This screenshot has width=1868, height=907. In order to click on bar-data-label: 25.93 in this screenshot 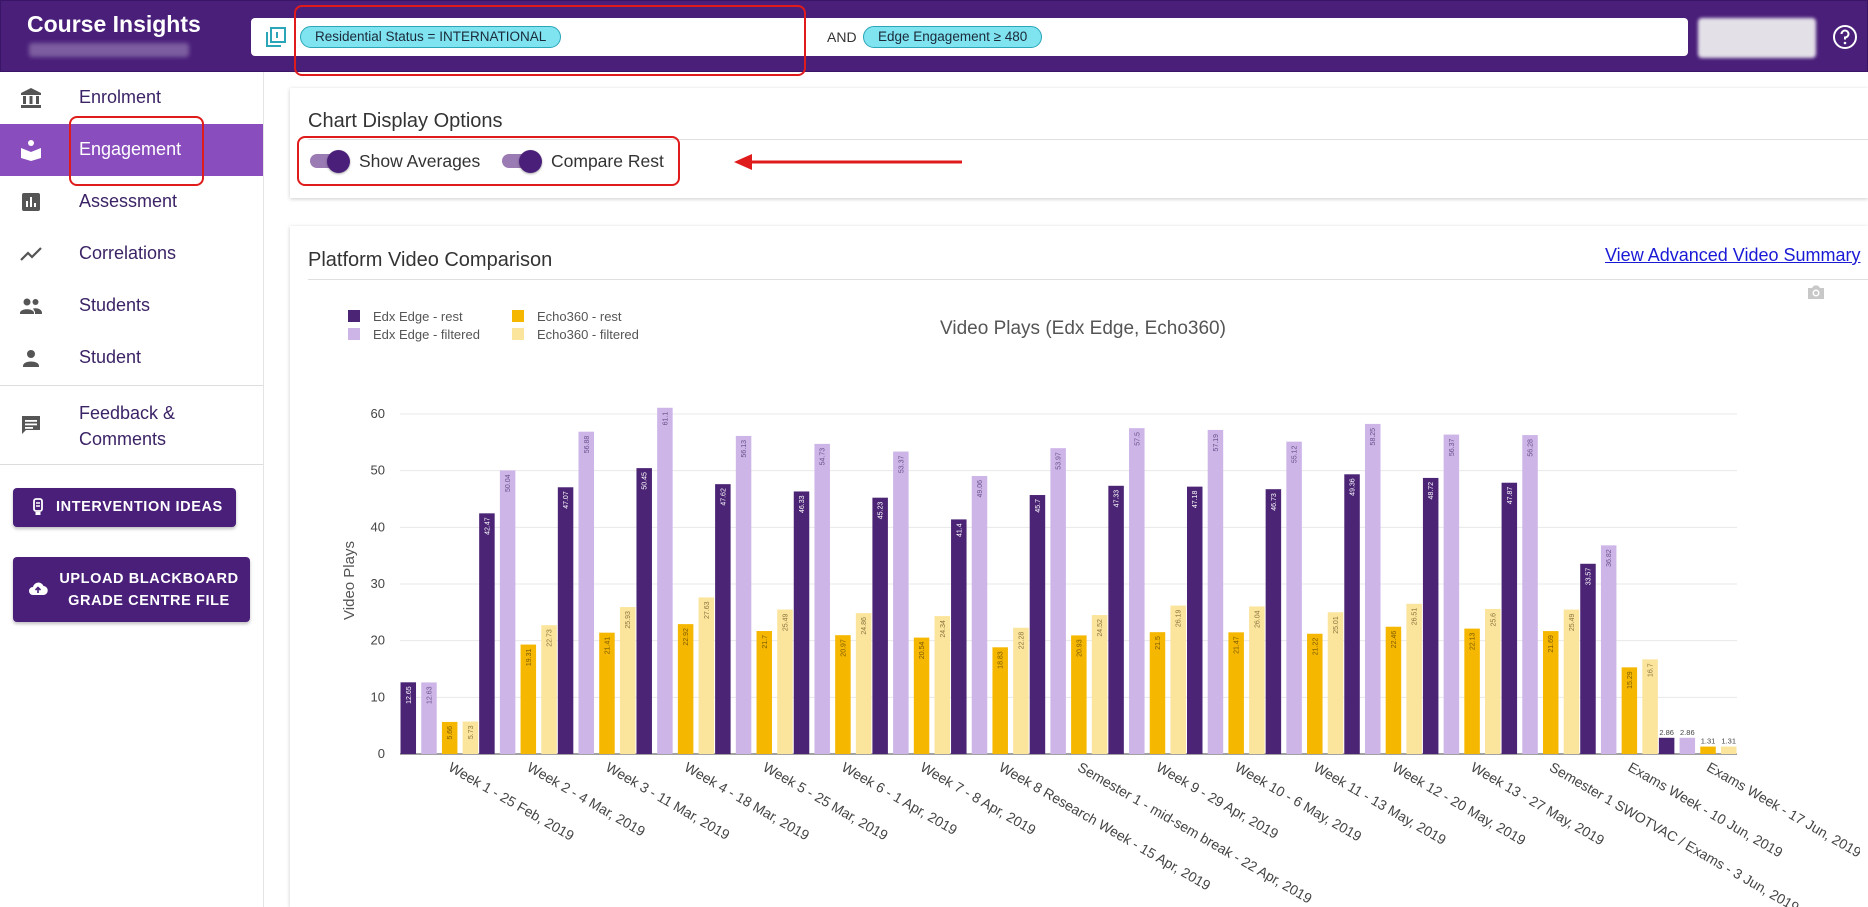, I will do `click(628, 620)`.